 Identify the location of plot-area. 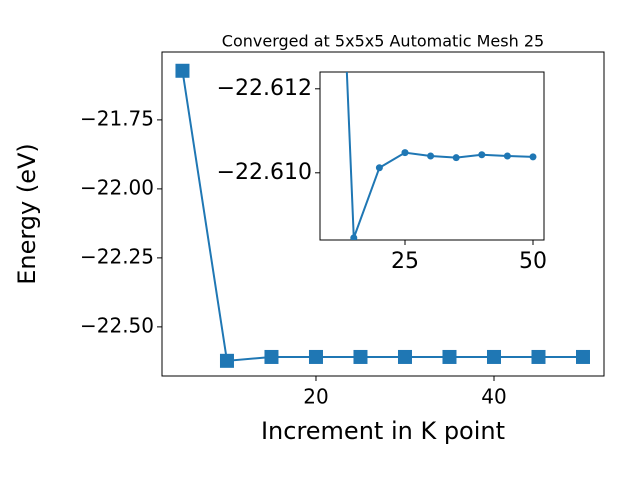
(441, 156).